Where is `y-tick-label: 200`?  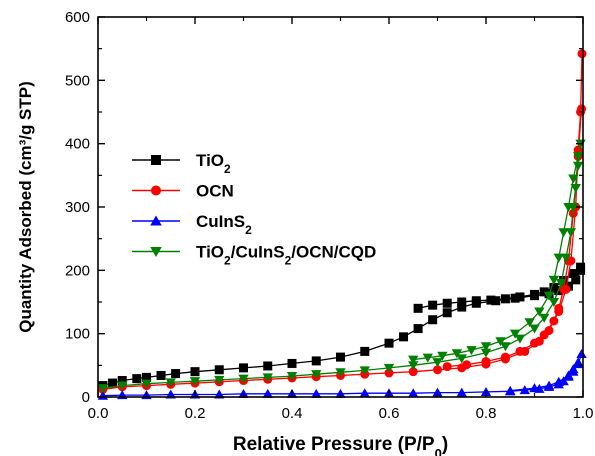 y-tick-label: 200 is located at coordinates (77, 270).